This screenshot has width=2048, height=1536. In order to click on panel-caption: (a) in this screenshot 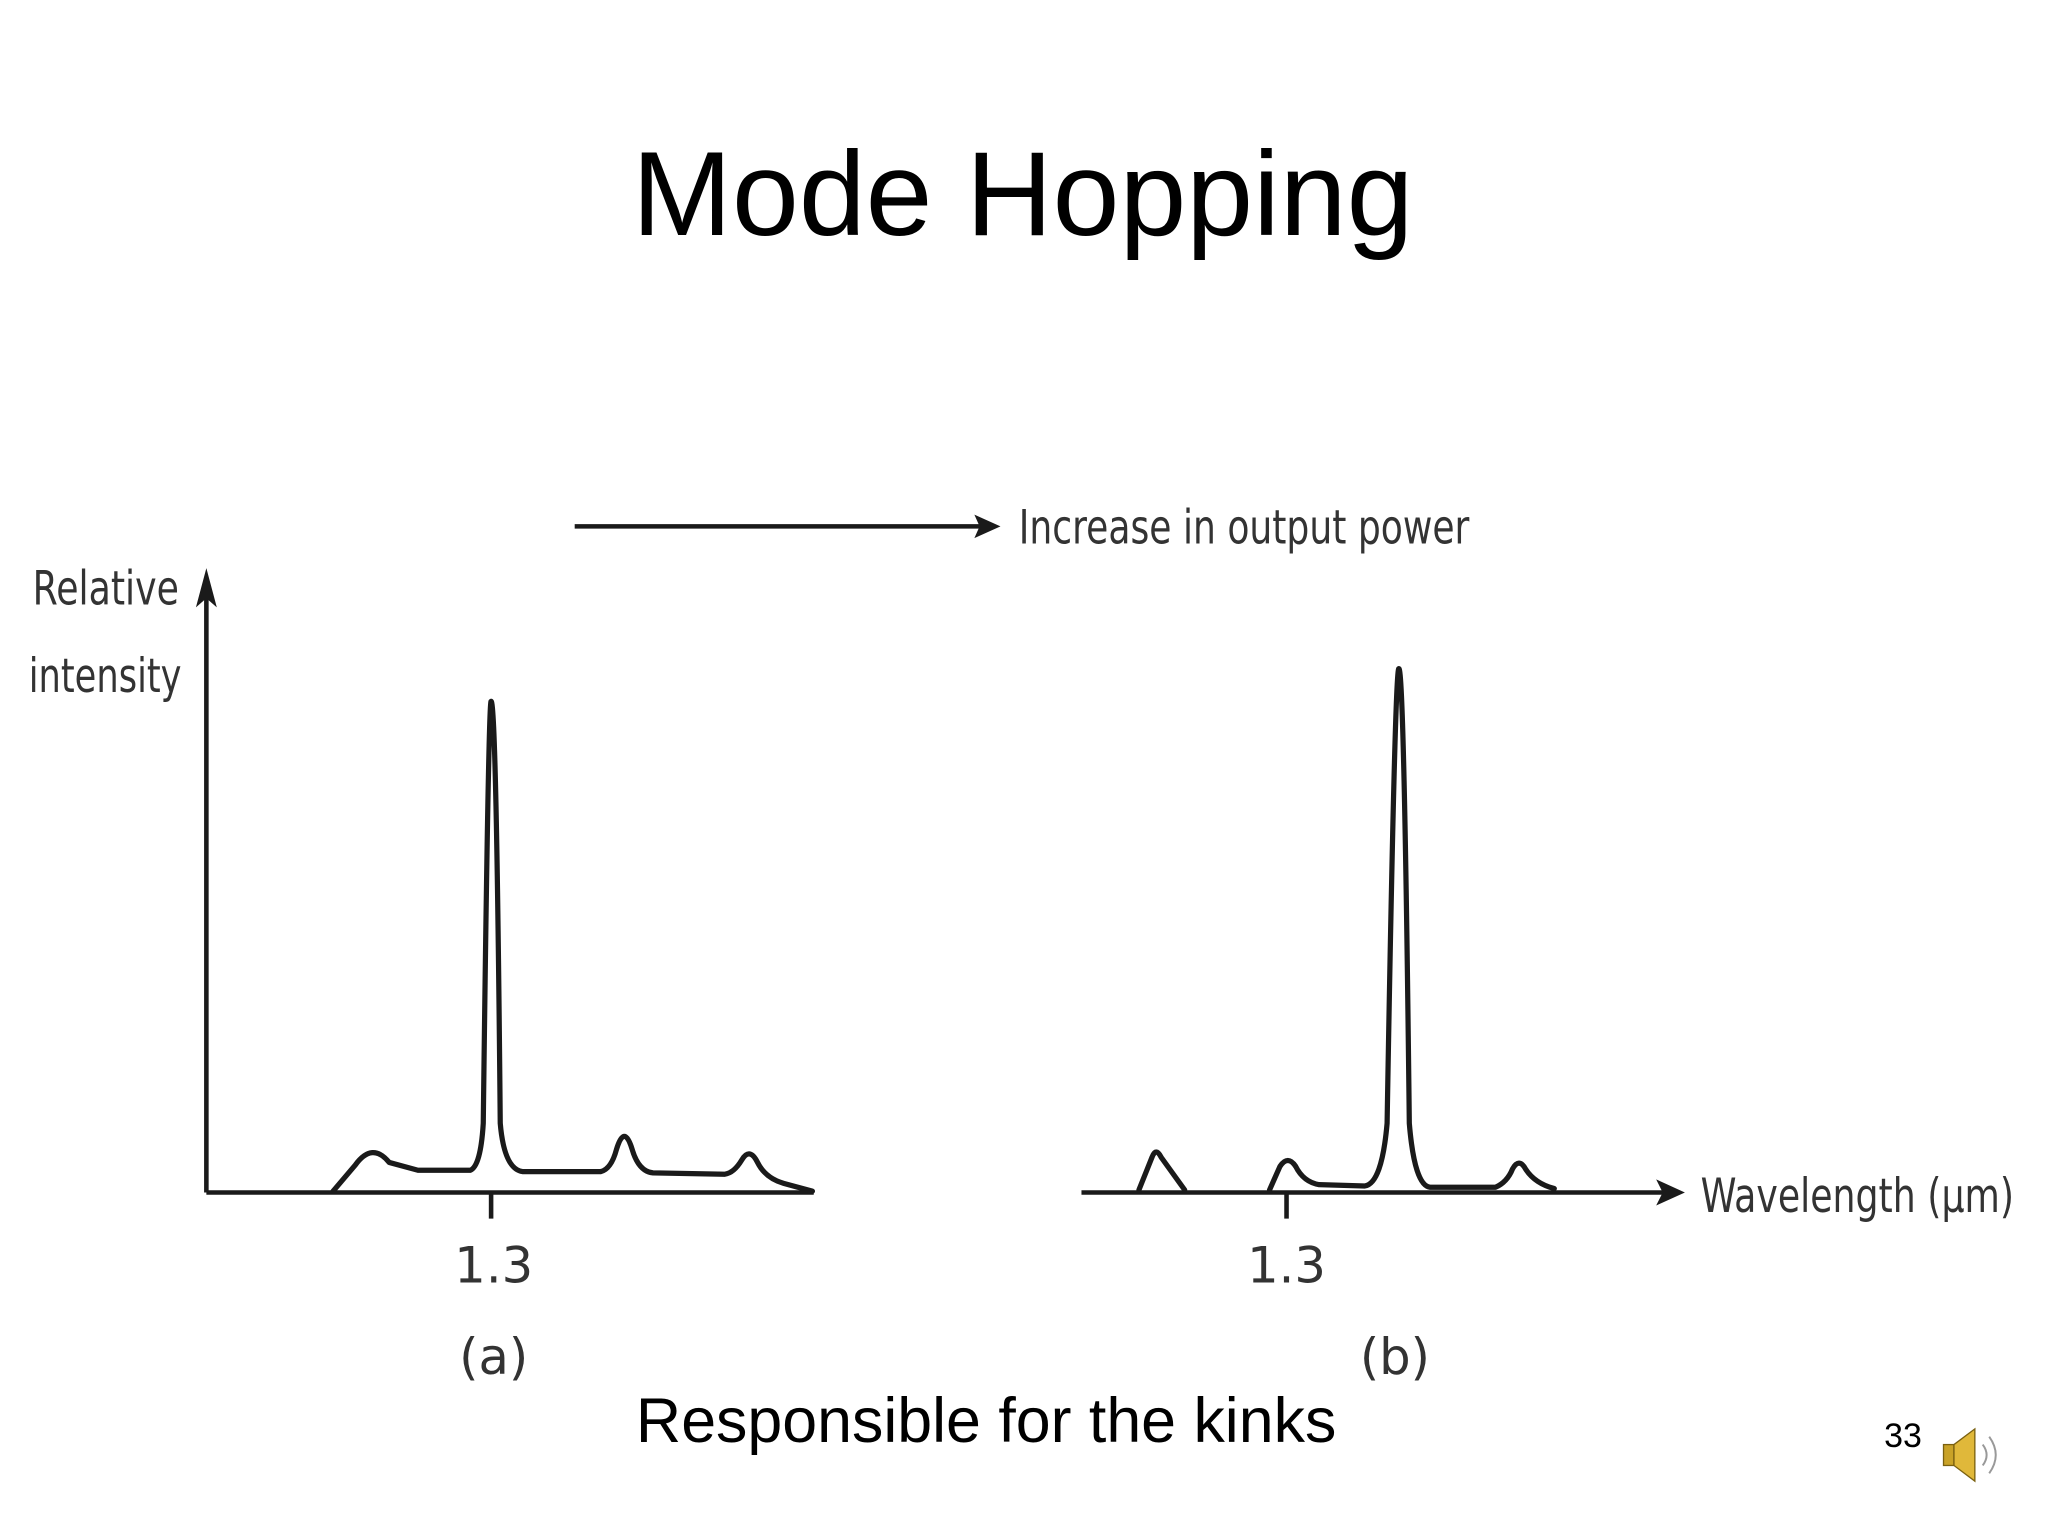, I will do `click(493, 1357)`.